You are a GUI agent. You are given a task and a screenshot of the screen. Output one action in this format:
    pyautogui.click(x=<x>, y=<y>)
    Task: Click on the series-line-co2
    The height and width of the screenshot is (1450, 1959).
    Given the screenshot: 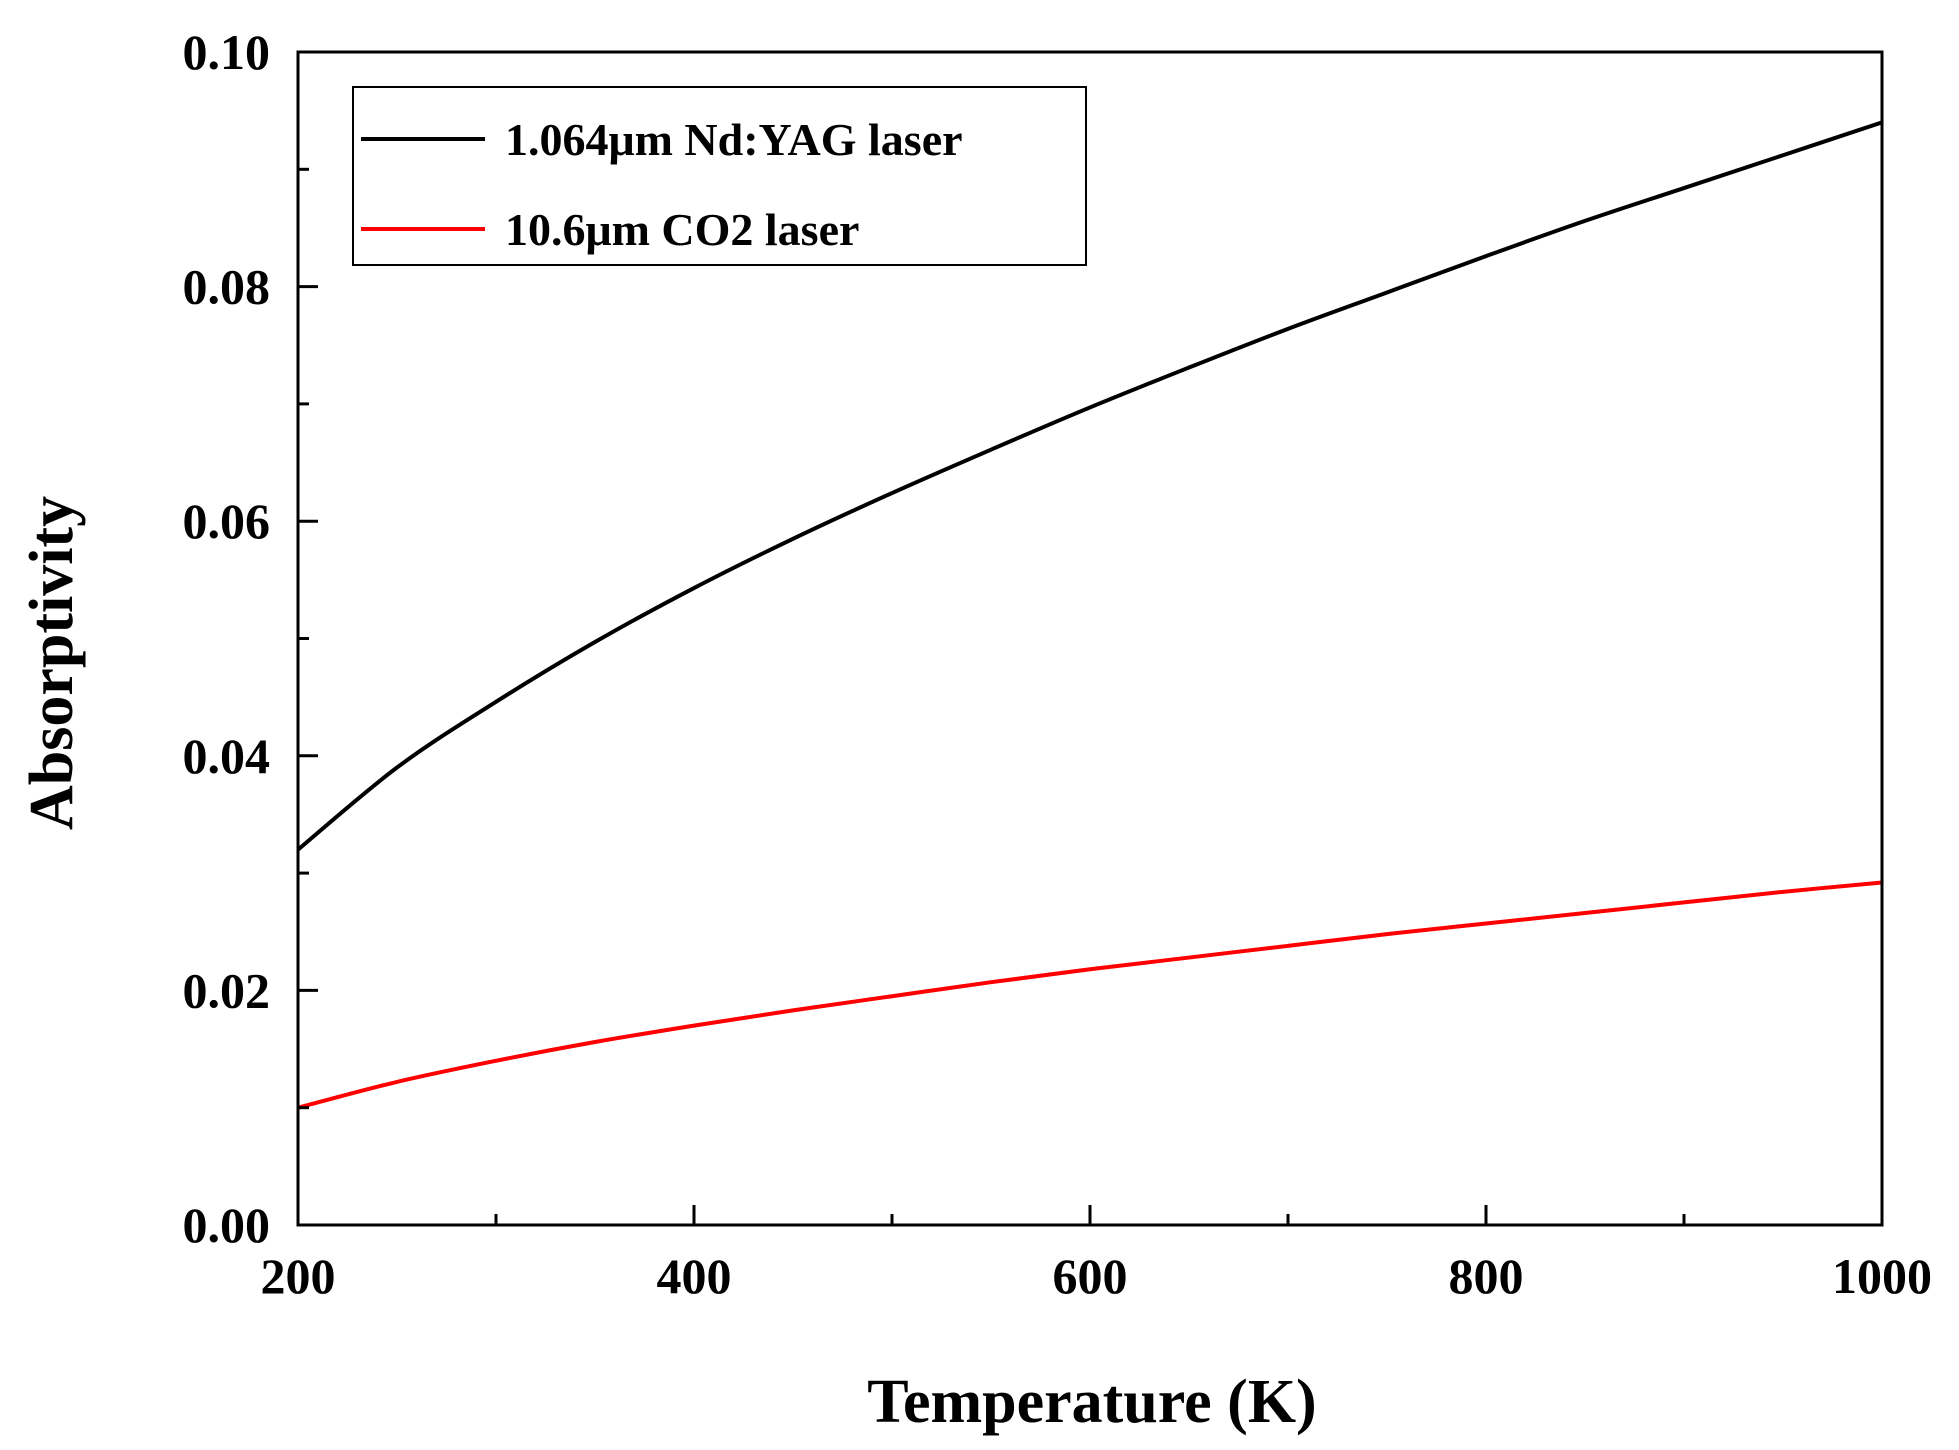 What is the action you would take?
    pyautogui.click(x=1090, y=995)
    